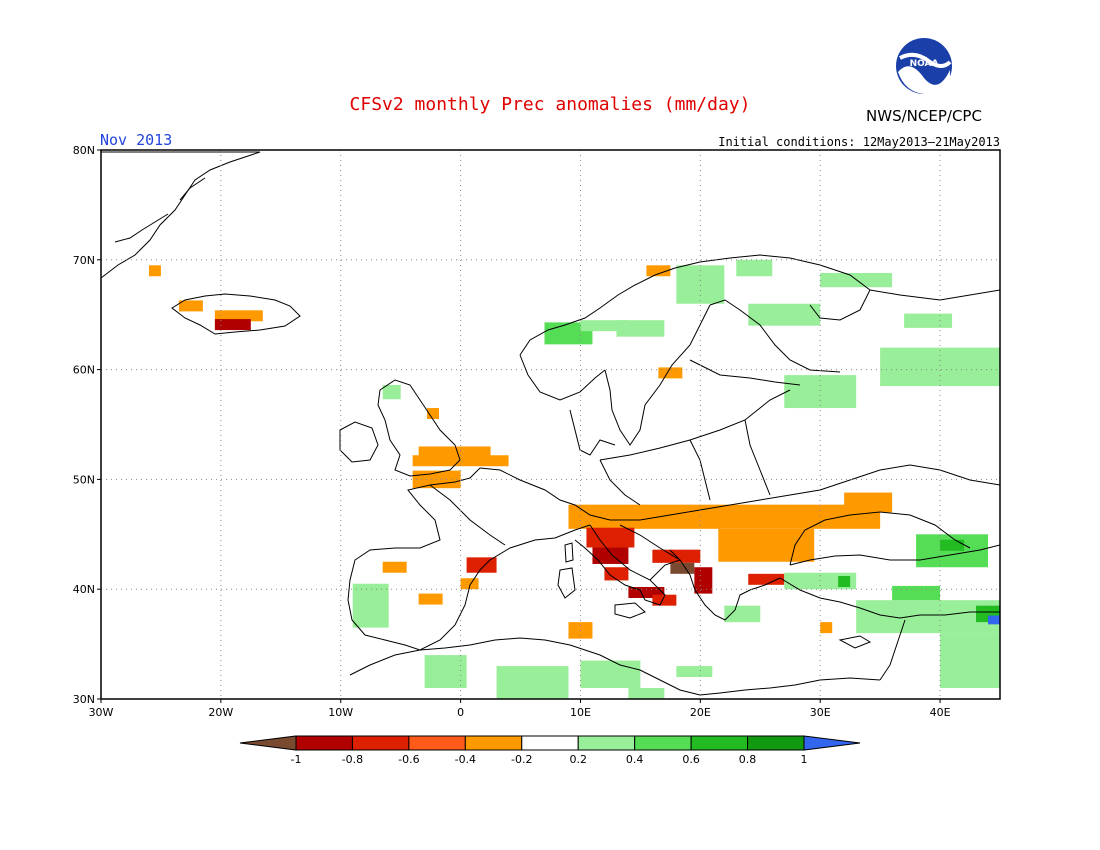 Image resolution: width=1100 pixels, height=850 pixels. Describe the element at coordinates (550, 104) in the screenshot. I see `chart-title: CFSv2 monthly Prec anomalies (mm/day)` at that location.